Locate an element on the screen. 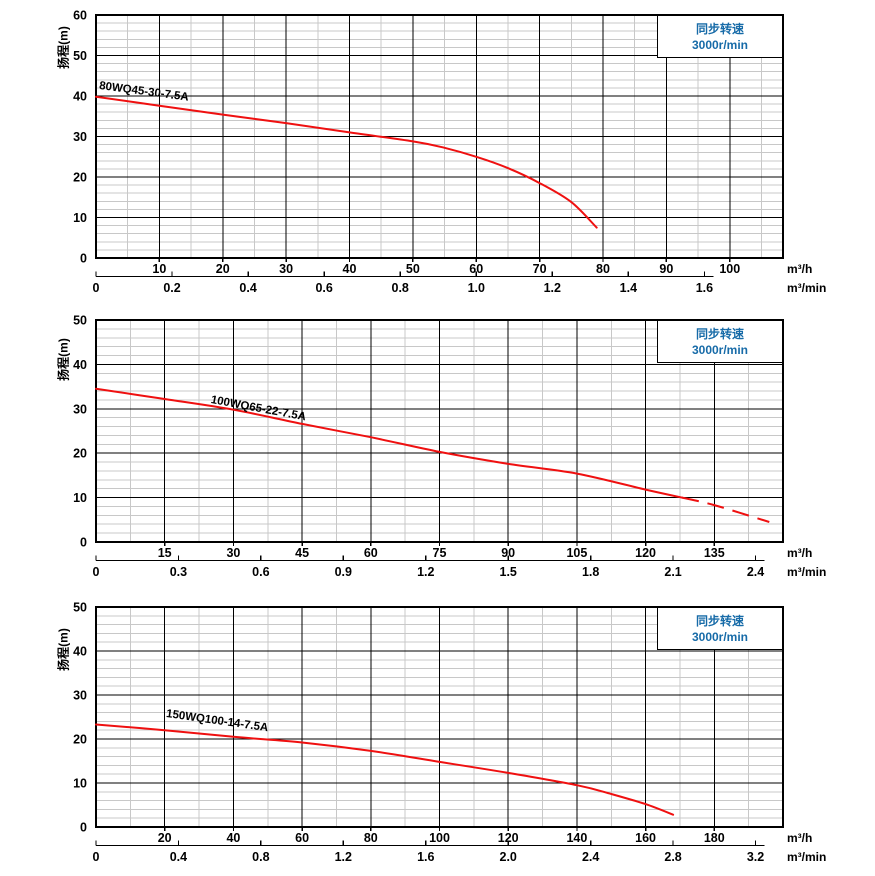 This screenshot has width=875, height=876. svg-text: 70 is located at coordinates (540, 269).